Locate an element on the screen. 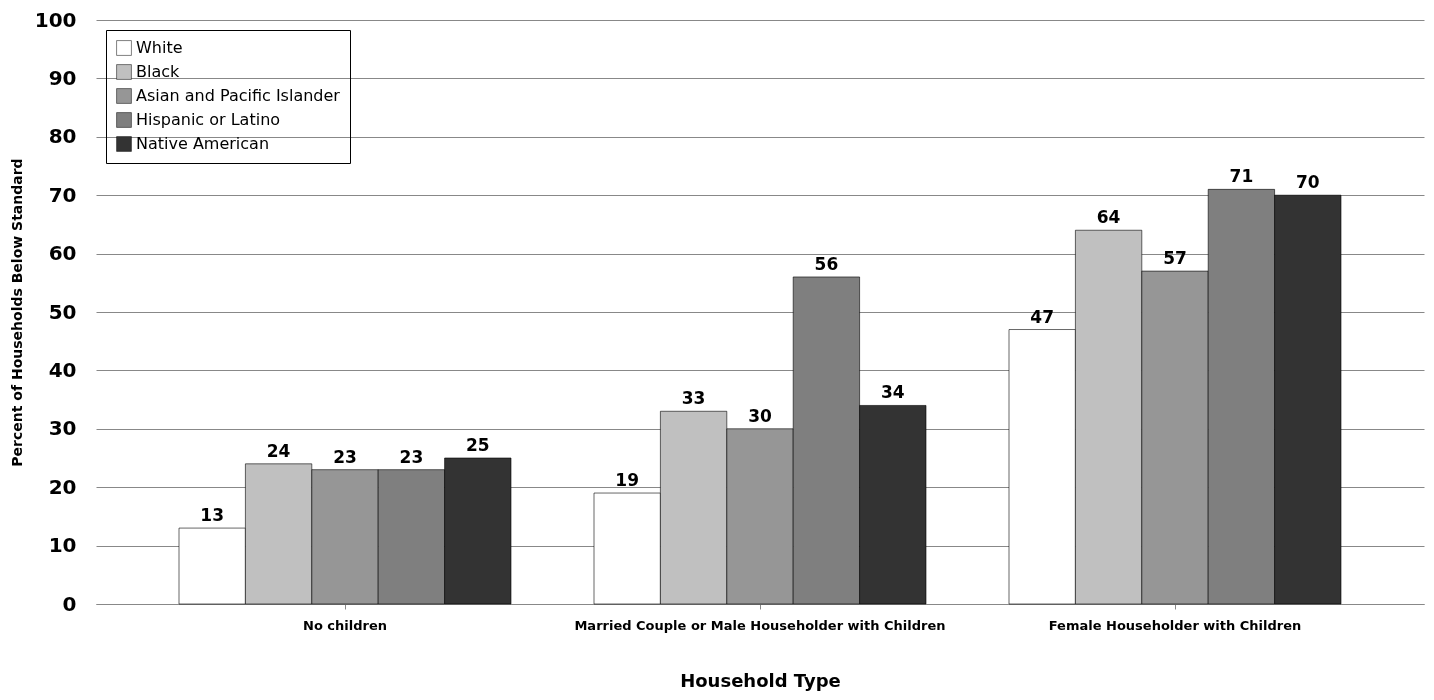 The height and width of the screenshot is (700, 1434). x-tick-label: No children is located at coordinates (345, 625).